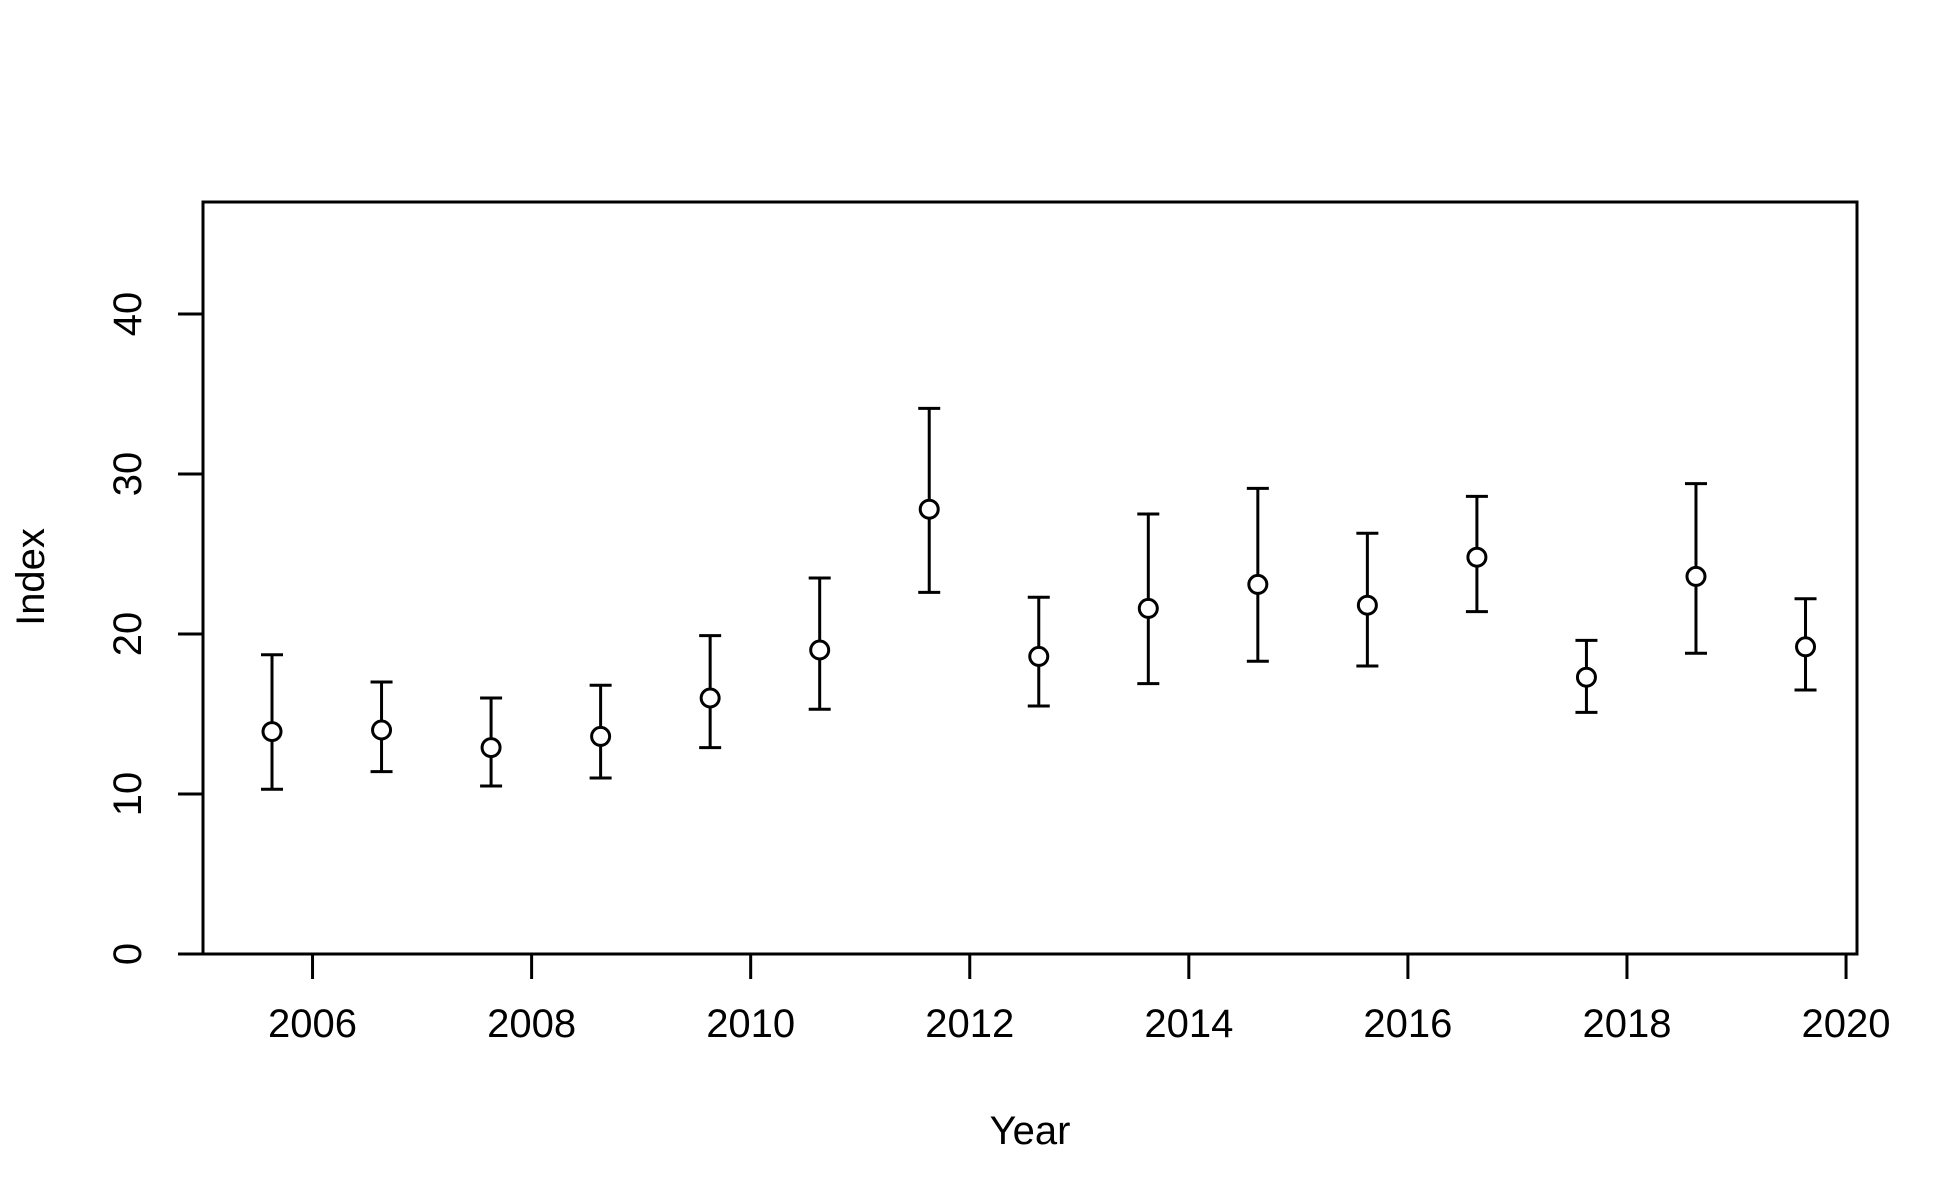  I want to click on x-tick-label: 2014, so click(1188, 1024).